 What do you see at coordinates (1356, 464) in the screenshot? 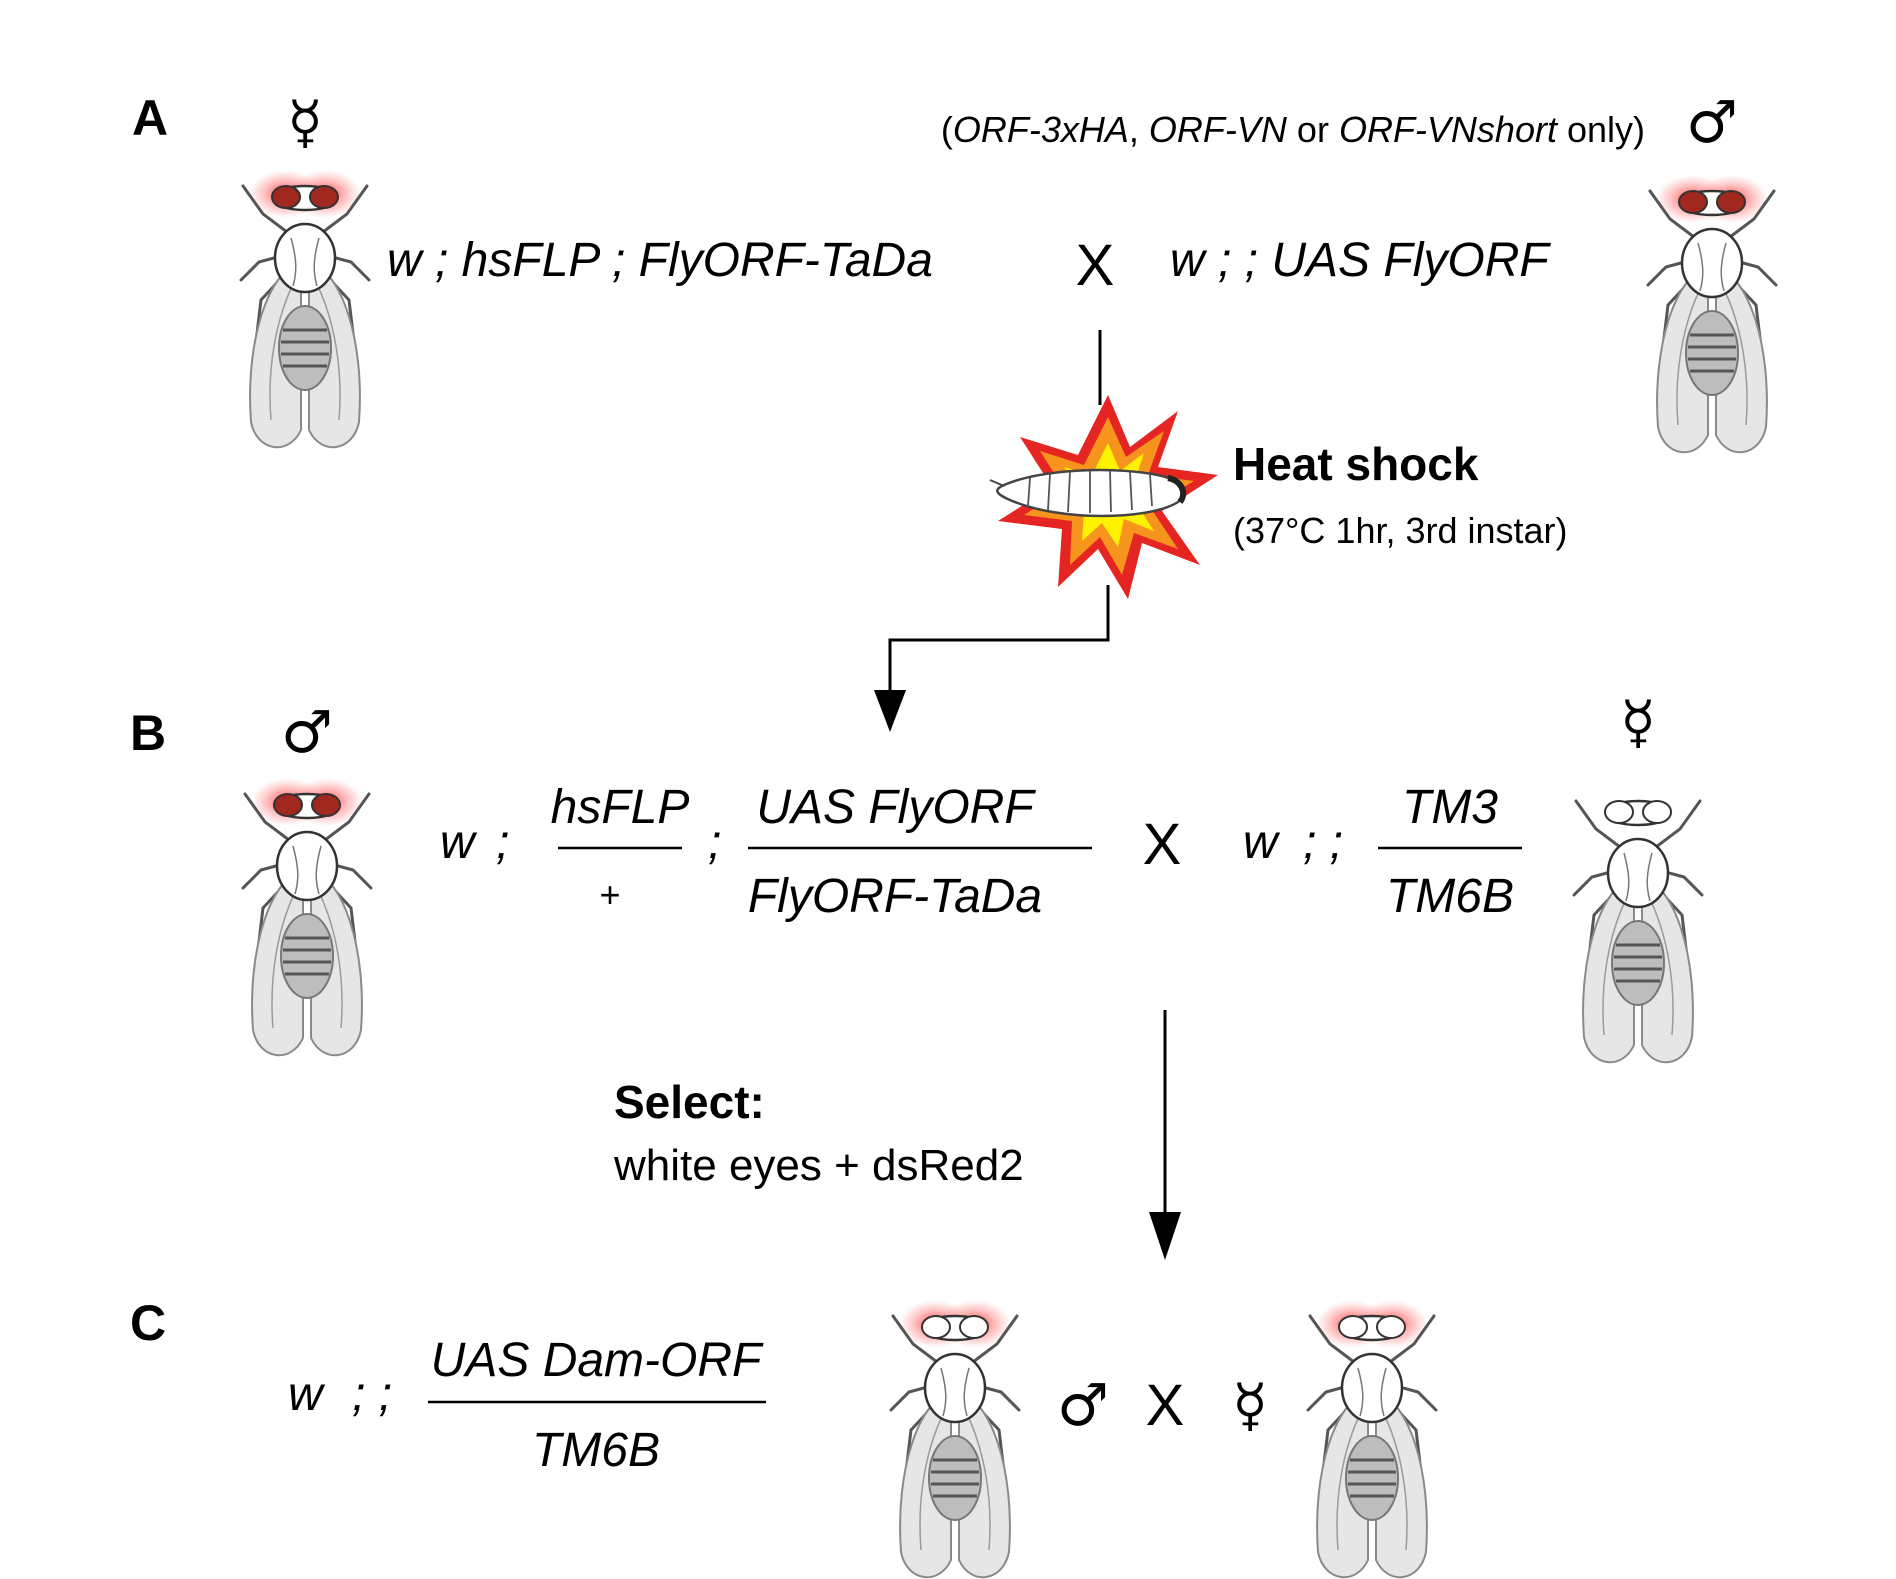
I see `heat-shock-title: Heat shock` at bounding box center [1356, 464].